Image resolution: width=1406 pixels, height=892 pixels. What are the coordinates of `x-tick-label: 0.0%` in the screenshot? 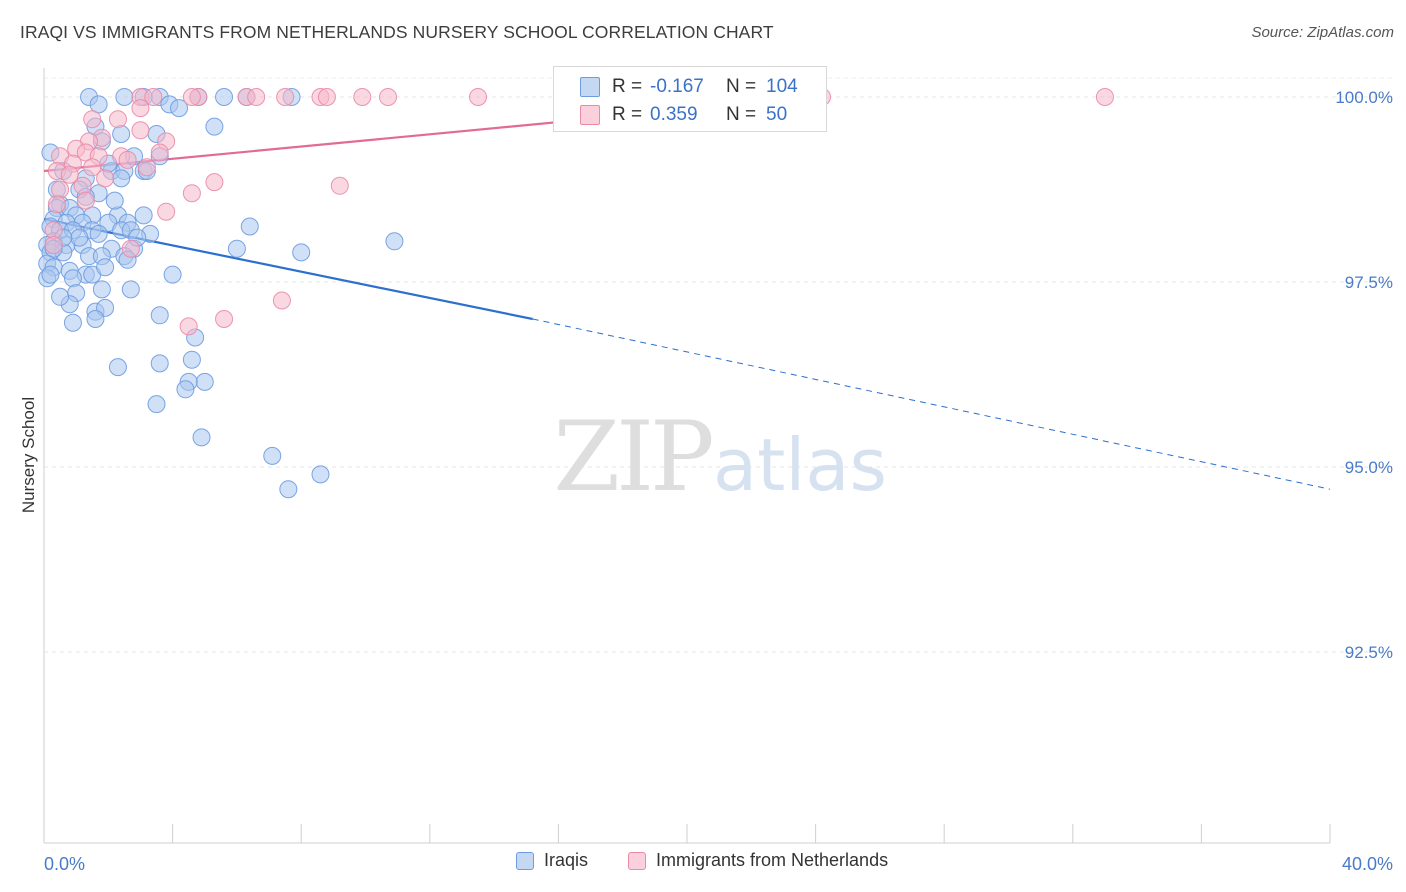 It's located at (64, 864).